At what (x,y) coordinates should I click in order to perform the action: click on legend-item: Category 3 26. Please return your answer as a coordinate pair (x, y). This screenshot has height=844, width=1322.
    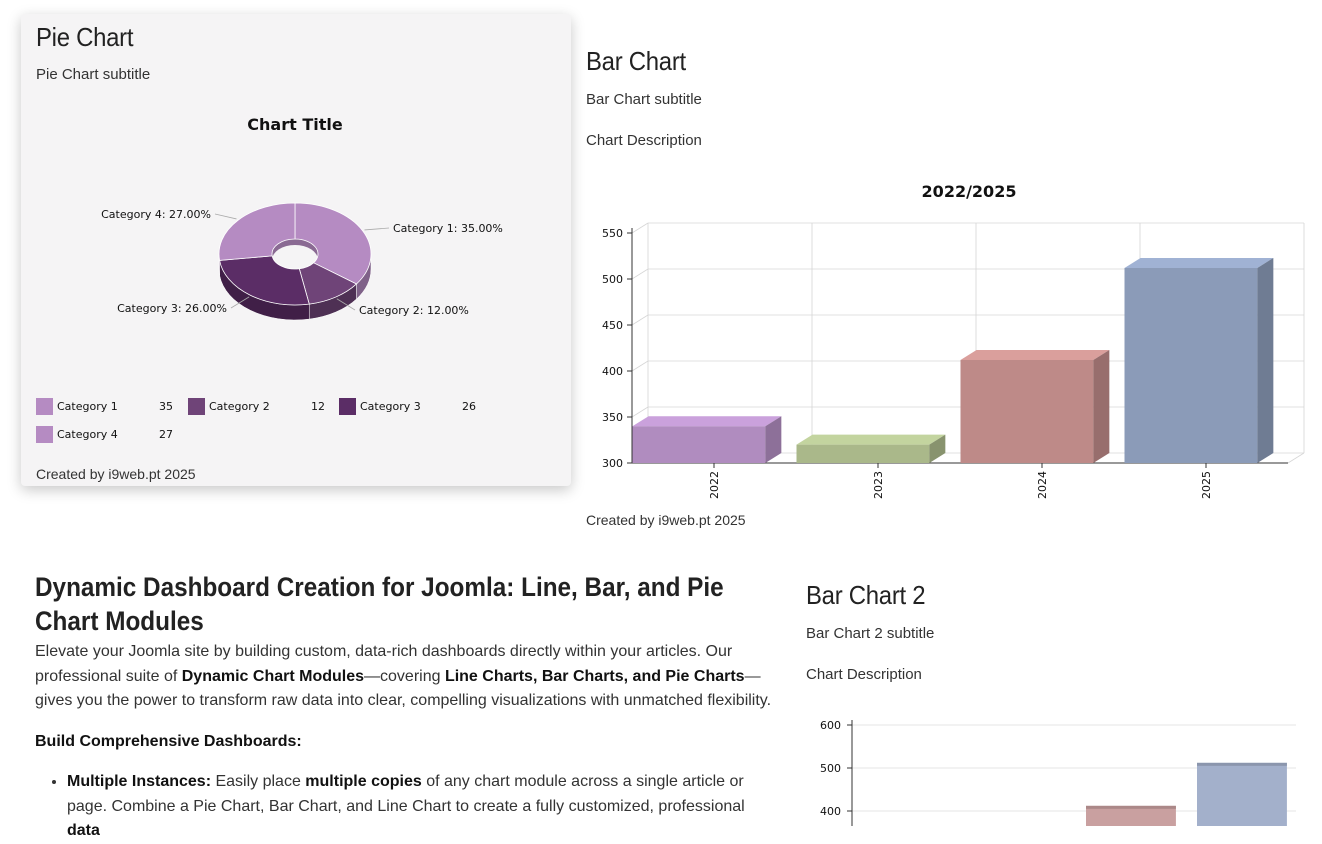
    Looking at the image, I should click on (414, 407).